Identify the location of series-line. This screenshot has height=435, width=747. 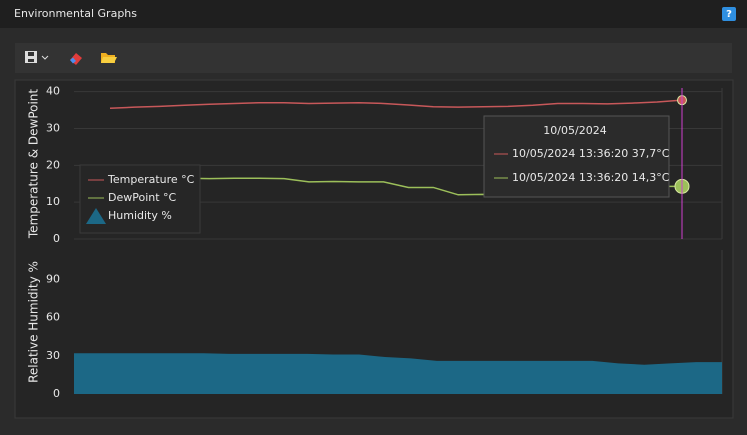
(396, 104).